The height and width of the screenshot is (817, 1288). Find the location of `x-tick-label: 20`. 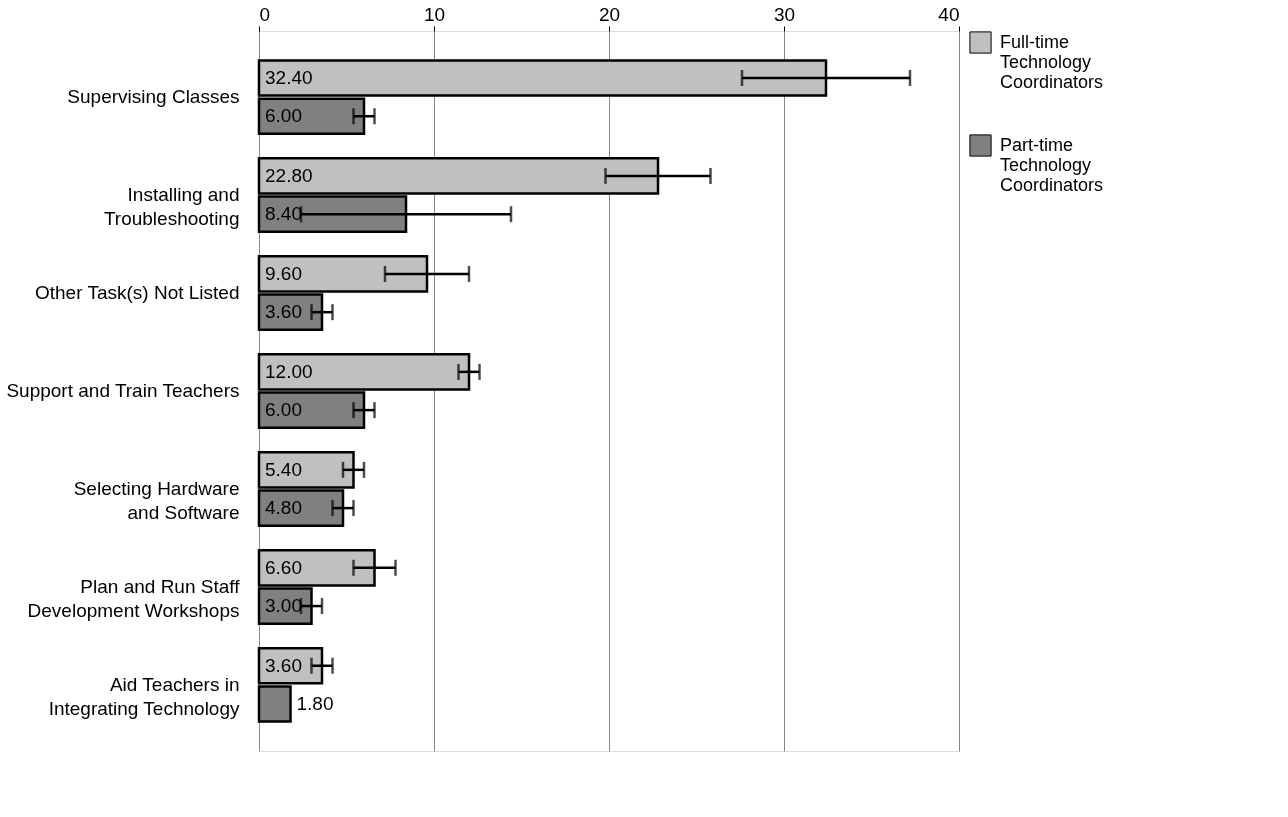

x-tick-label: 20 is located at coordinates (609, 14).